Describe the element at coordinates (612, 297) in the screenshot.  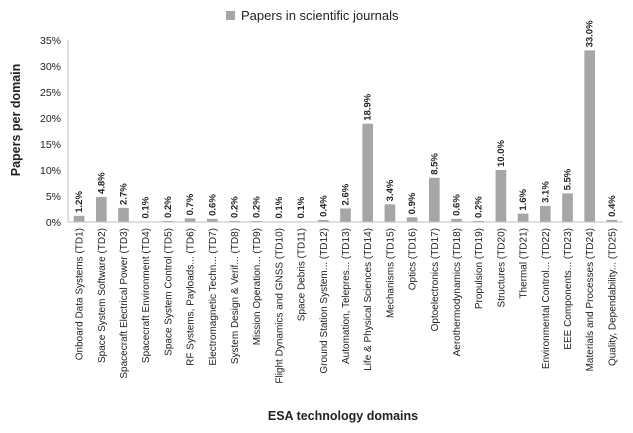
I see `x-tick-label: Quality, Dependability... (TD25)` at that location.